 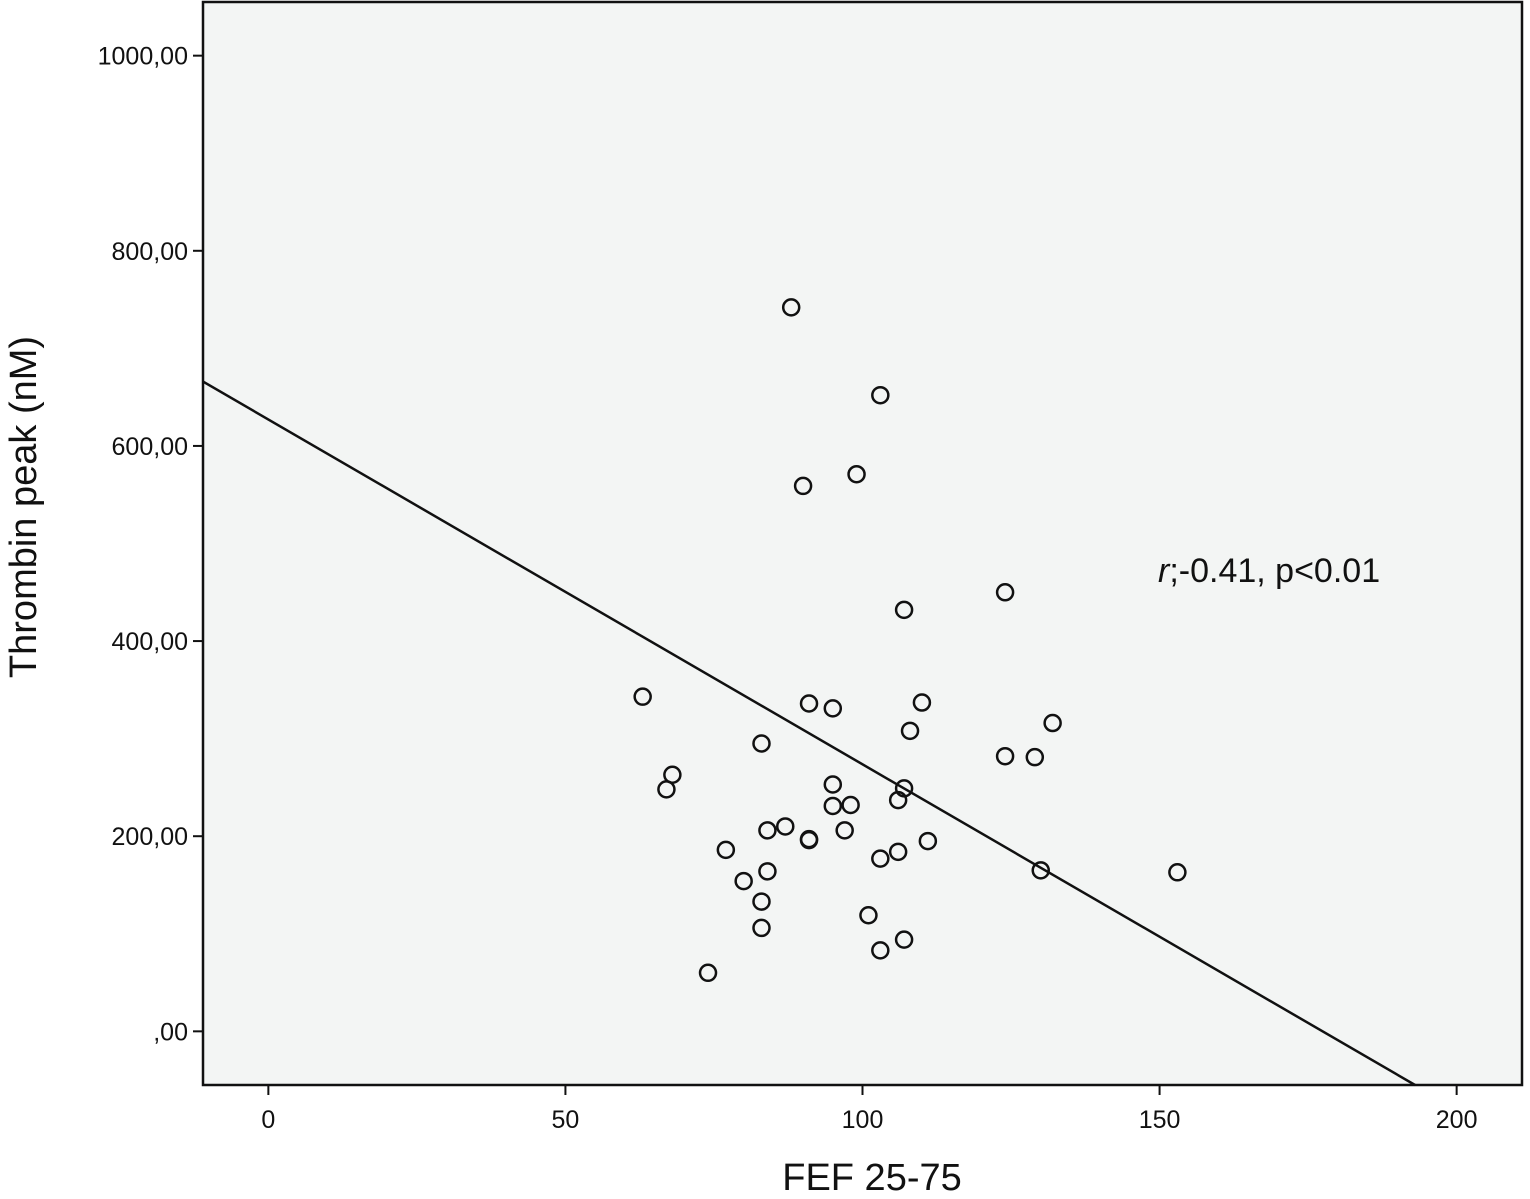 What do you see at coordinates (143, 57) in the screenshot?
I see `y-tick-label: 1000,00` at bounding box center [143, 57].